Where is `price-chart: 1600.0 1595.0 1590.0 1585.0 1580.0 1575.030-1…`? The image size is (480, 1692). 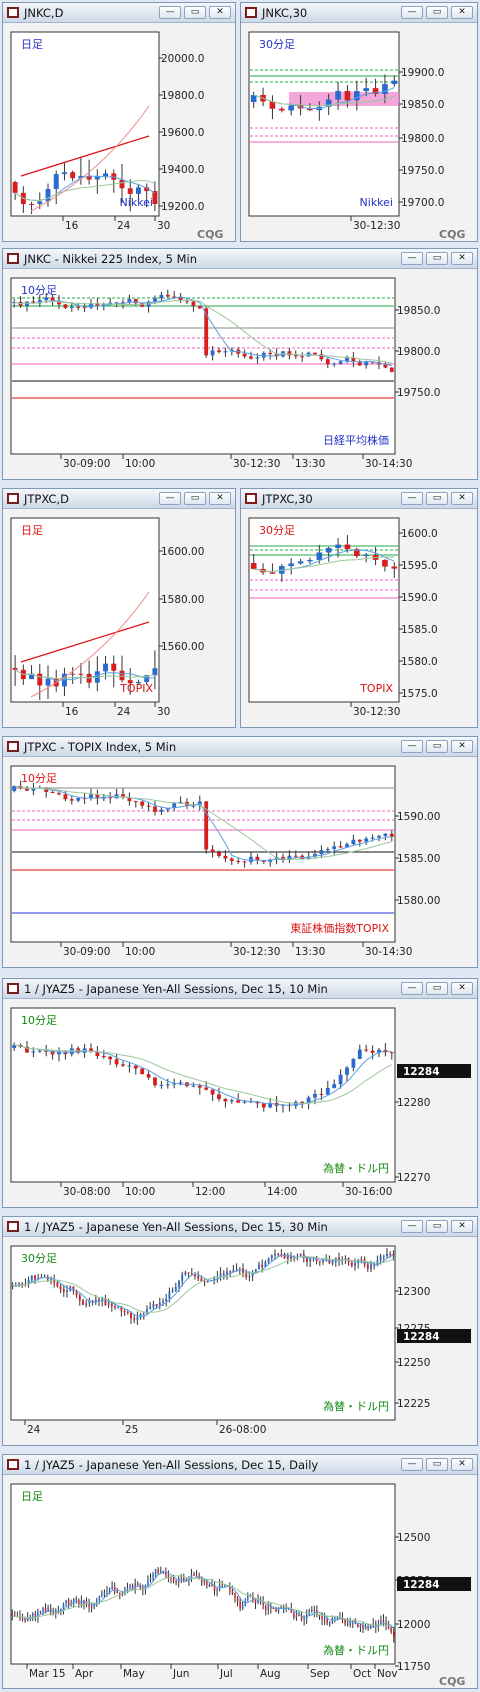
price-chart: 1600.0 1595.0 1590.0 1585.0 1580.0 1575.030-1… is located at coordinates (359, 617).